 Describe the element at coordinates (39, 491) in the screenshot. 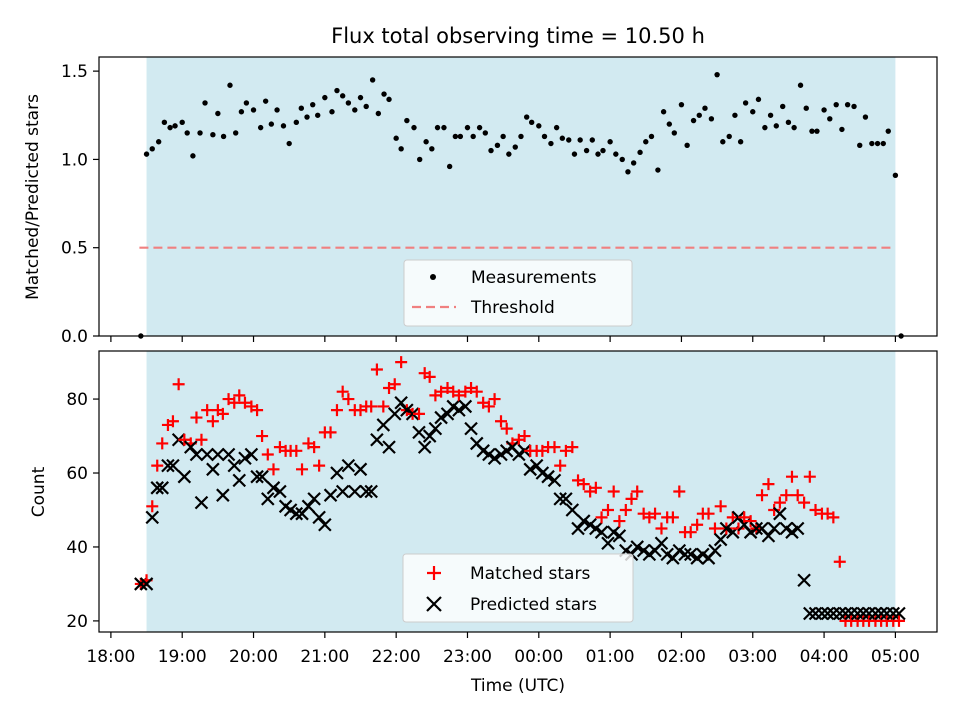

I see `bottom-y-axis-label: Count` at that location.